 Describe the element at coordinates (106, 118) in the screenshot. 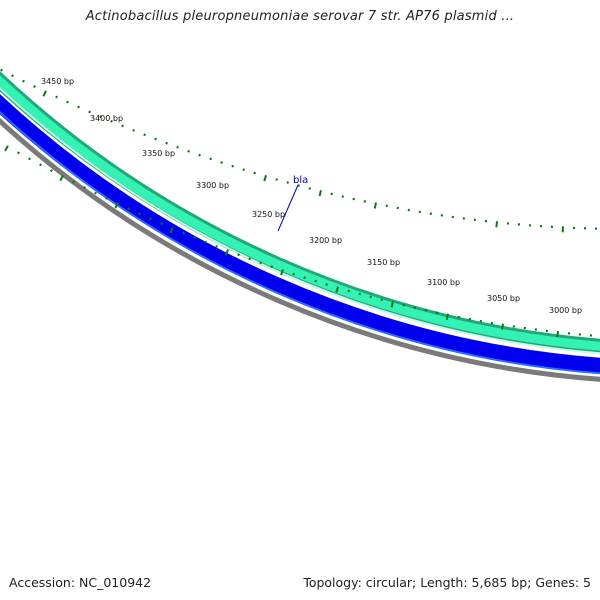

I see `tick-label: 3400 bp` at that location.